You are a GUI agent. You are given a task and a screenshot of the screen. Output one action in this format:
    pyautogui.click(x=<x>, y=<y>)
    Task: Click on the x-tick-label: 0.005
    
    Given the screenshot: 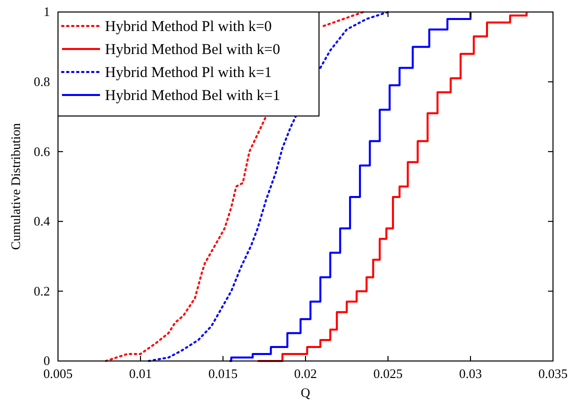 What is the action you would take?
    pyautogui.click(x=58, y=374)
    